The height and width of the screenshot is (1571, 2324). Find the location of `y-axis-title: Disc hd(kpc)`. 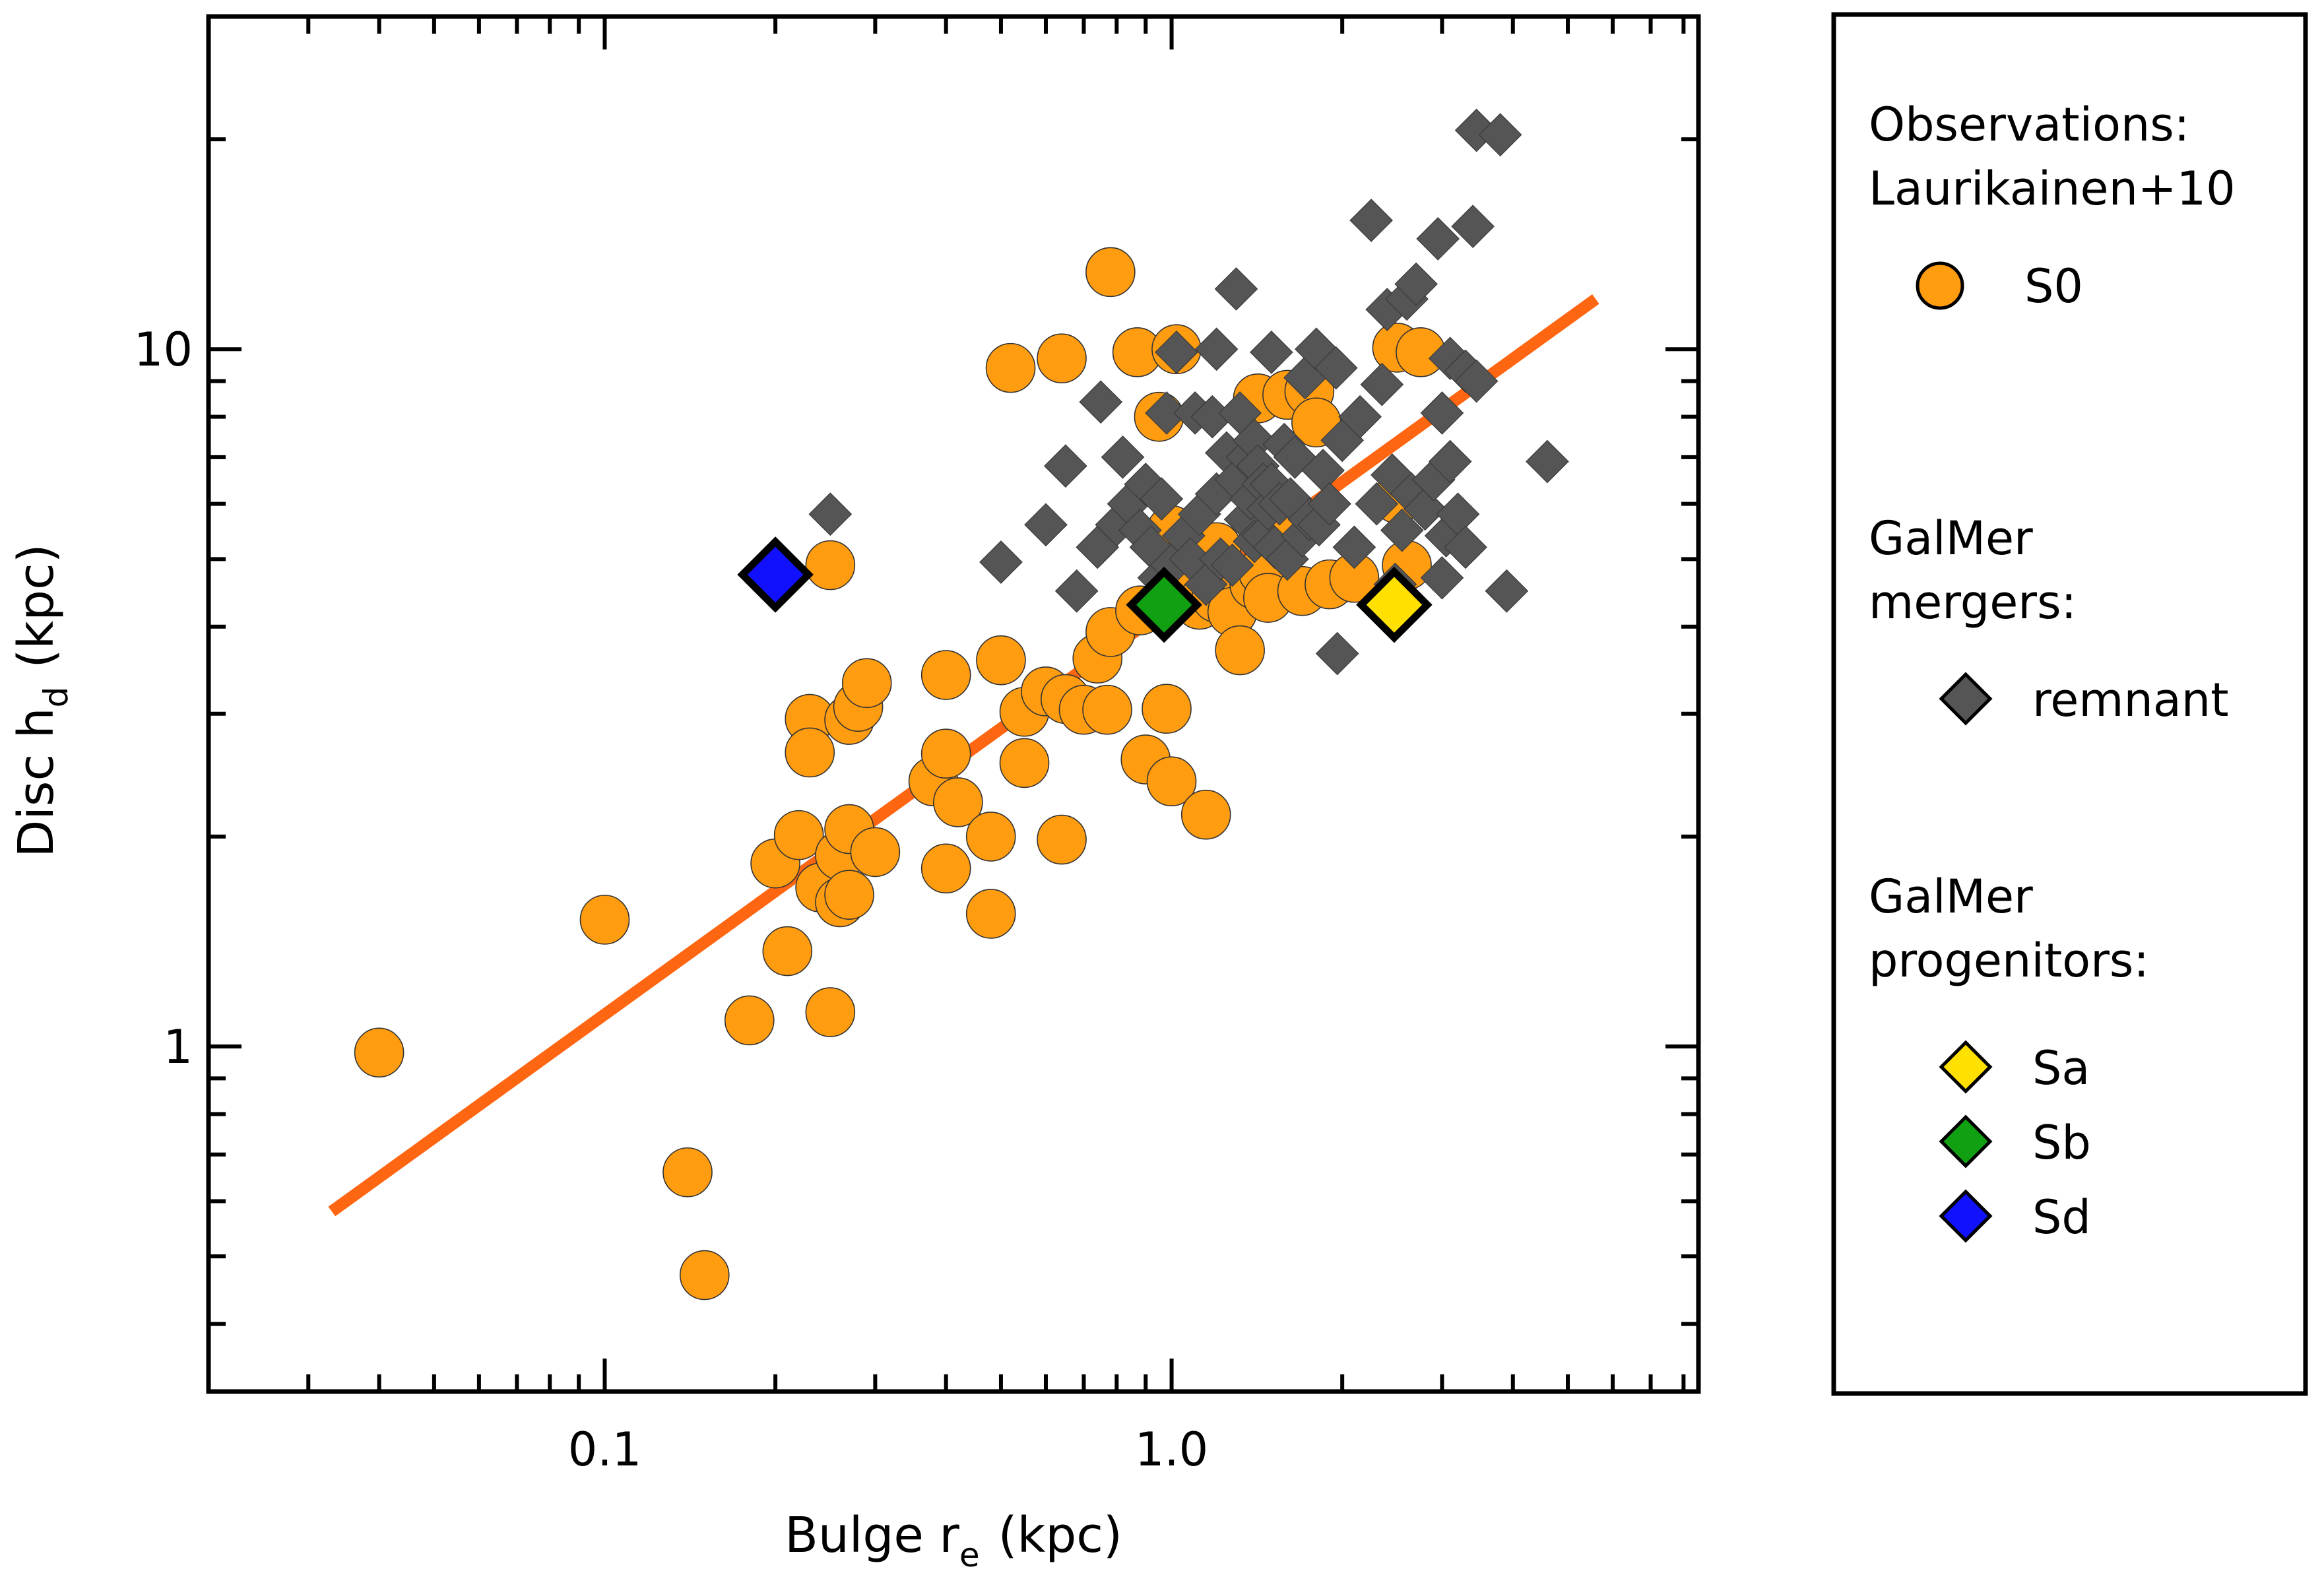

y-axis-title: Disc hd(kpc) is located at coordinates (41, 700).